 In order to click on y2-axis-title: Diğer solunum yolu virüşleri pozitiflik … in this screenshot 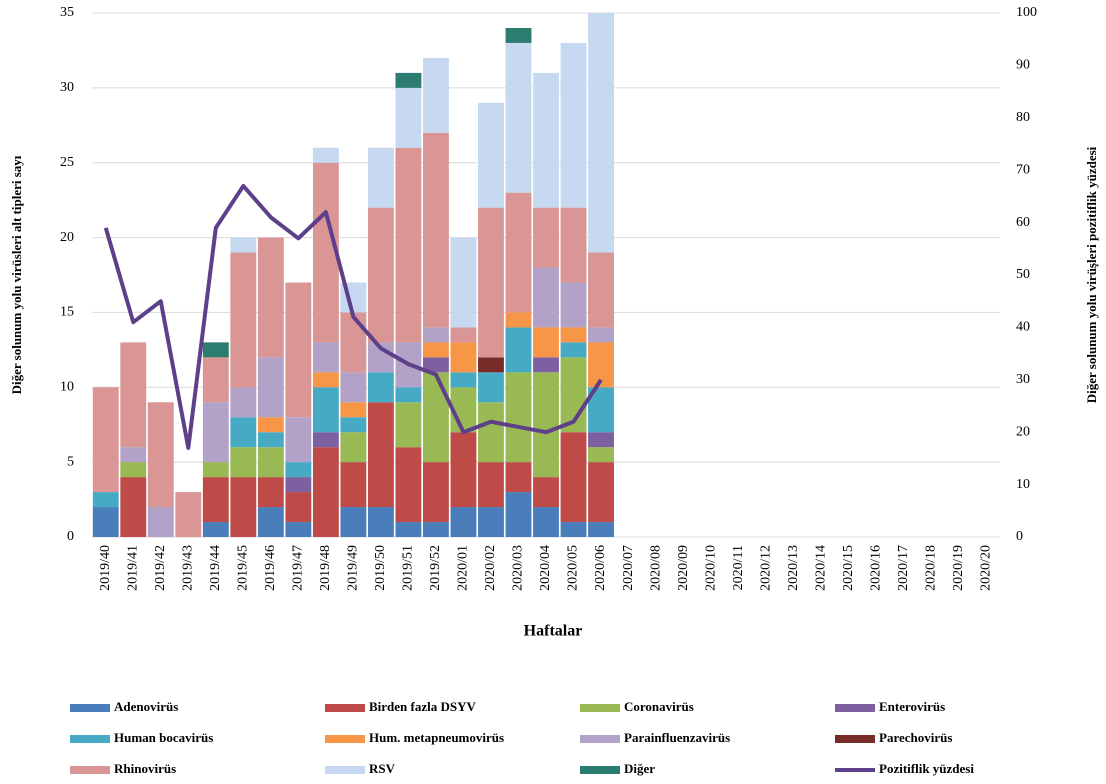, I will do `click(1091, 274)`.